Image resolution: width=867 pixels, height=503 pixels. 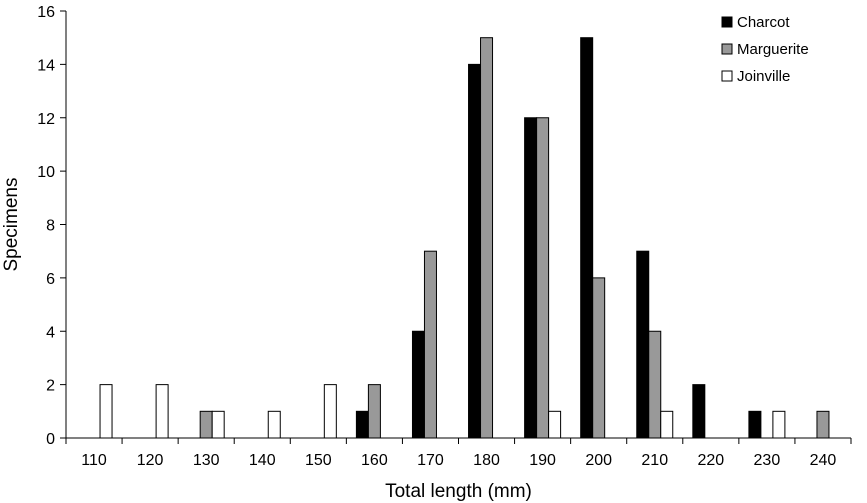 I want to click on legend-swatch-marguerite, so click(x=727, y=49).